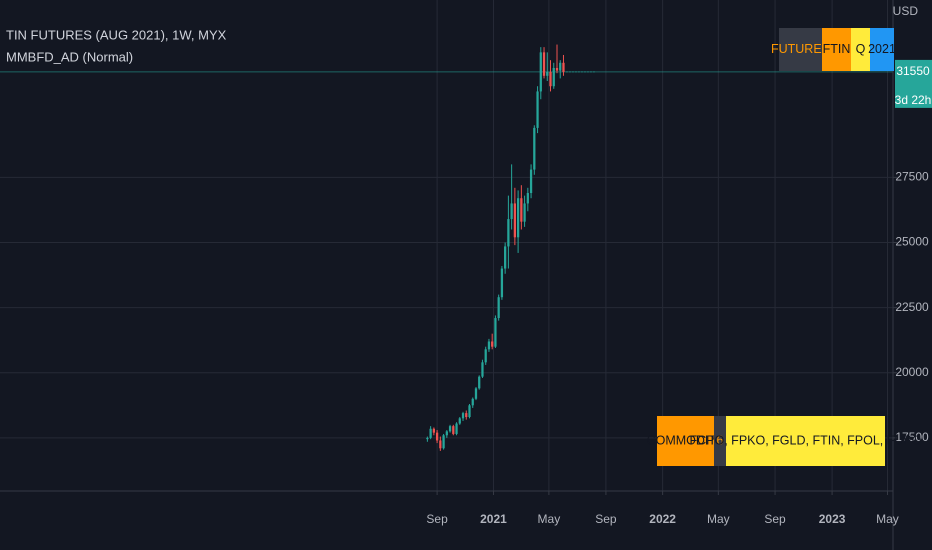 Image resolution: width=932 pixels, height=550 pixels. I want to click on currency: USD, so click(906, 11).